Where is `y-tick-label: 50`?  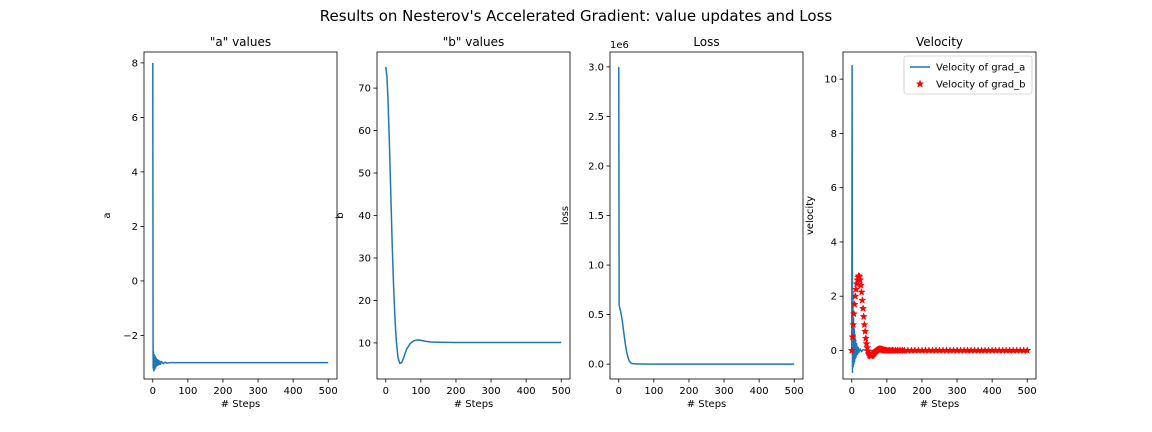
y-tick-label: 50 is located at coordinates (364, 174).